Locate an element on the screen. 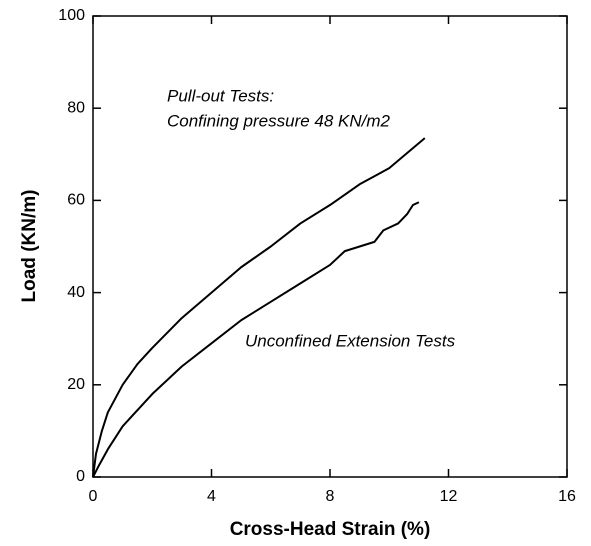  y-tick-label: 100 is located at coordinates (71, 15).